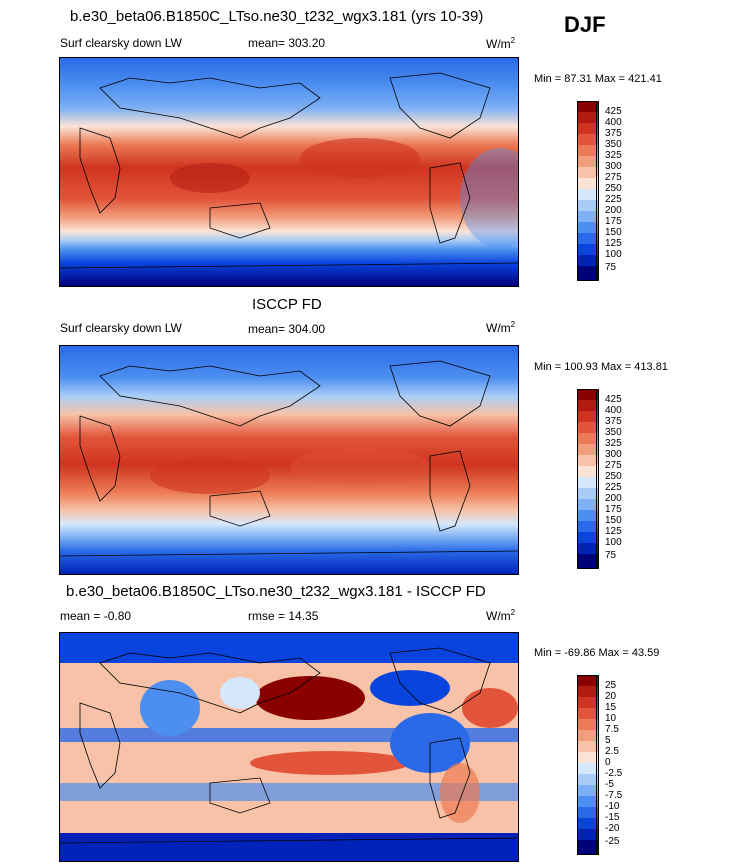 Image resolution: width=732 pixels, height=865 pixels. Describe the element at coordinates (608, 740) in the screenshot. I see `colorbar-label: 5` at that location.